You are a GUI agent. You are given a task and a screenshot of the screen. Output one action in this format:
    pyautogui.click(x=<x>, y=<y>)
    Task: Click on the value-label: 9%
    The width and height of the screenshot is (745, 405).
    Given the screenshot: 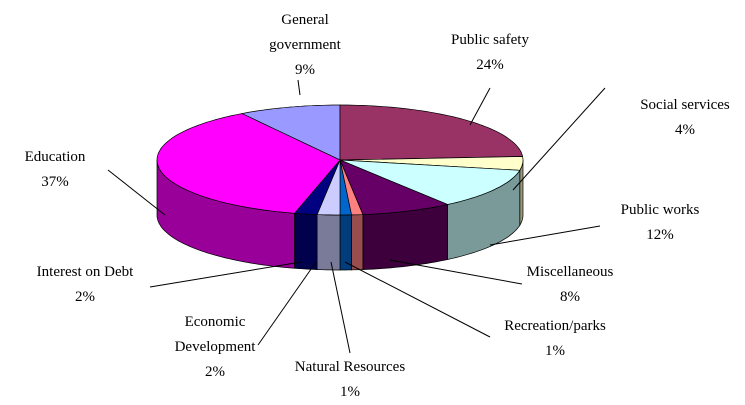 What is the action you would take?
    pyautogui.click(x=305, y=70)
    